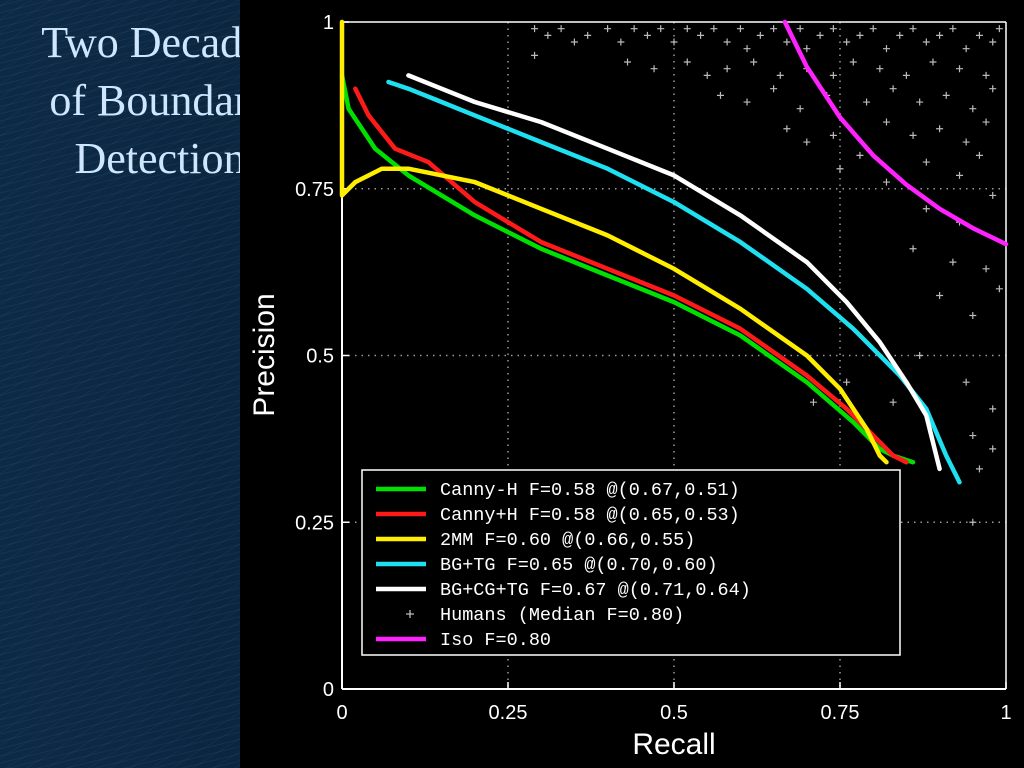 The image size is (1024, 768). What do you see at coordinates (314, 523) in the screenshot?
I see `y-tick-label: 0.25` at bounding box center [314, 523].